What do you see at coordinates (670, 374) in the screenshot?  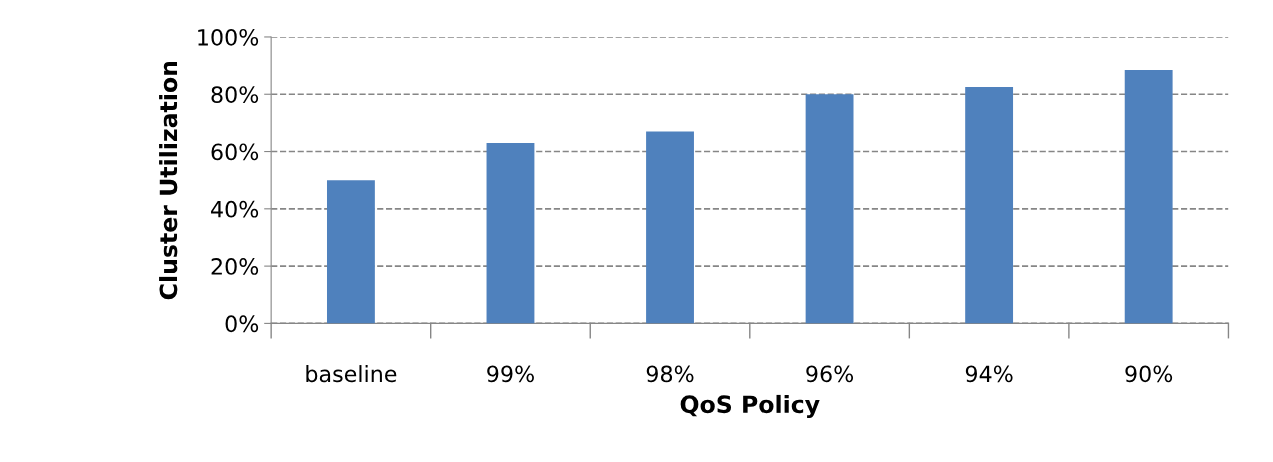 I see `x-tick-label: 98%` at bounding box center [670, 374].